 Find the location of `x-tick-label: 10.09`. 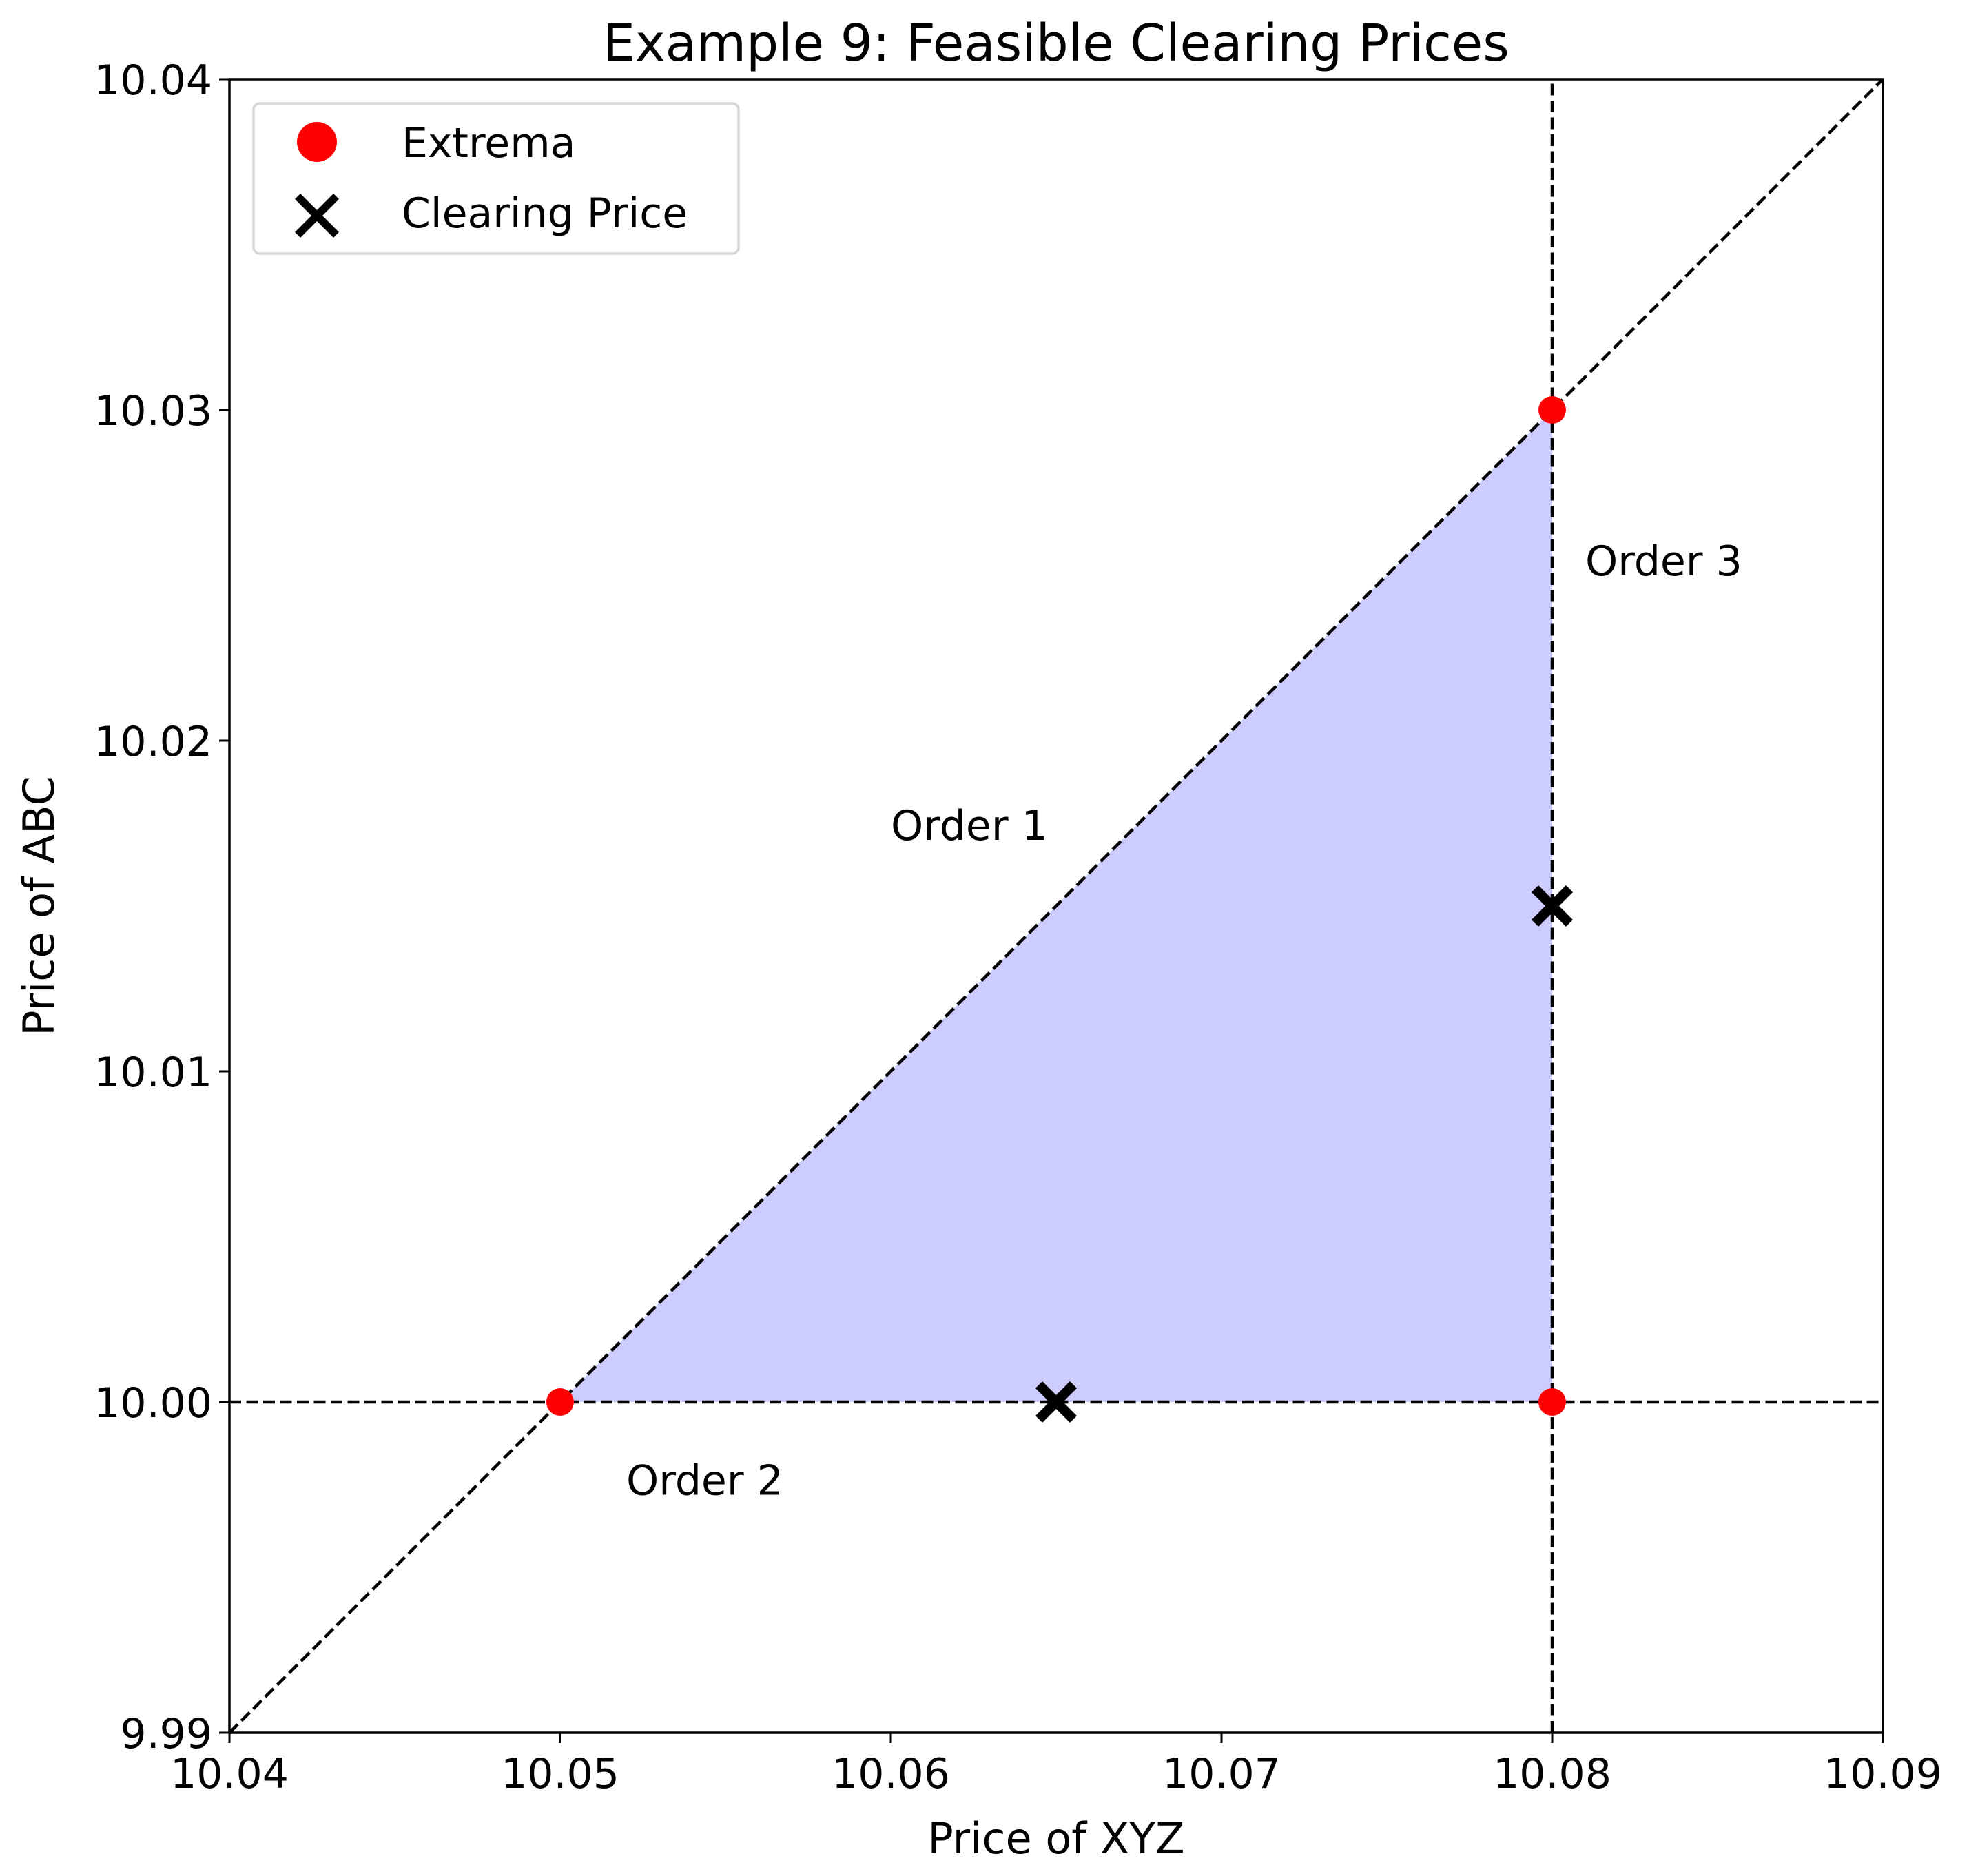

x-tick-label: 10.09 is located at coordinates (1883, 1774).